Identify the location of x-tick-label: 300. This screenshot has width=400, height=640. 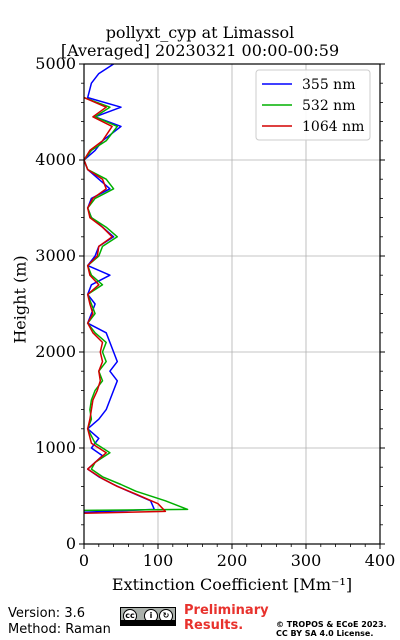
(306, 560).